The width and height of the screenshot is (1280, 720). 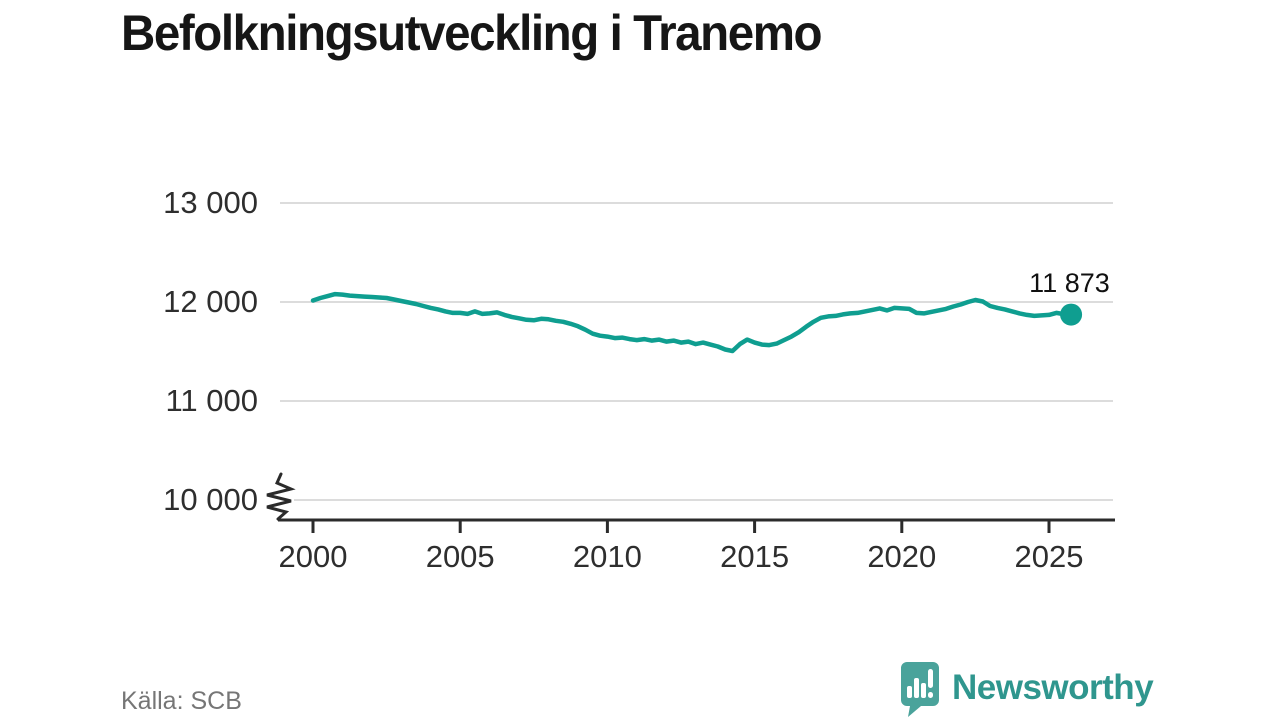 I want to click on x-tick-label: 2025, so click(x=1049, y=556).